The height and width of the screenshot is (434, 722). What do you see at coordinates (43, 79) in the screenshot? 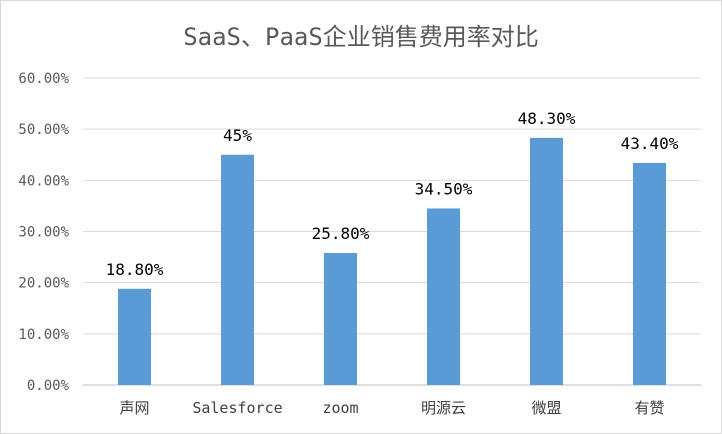
I see `y-tick-label: 60.00%` at bounding box center [43, 79].